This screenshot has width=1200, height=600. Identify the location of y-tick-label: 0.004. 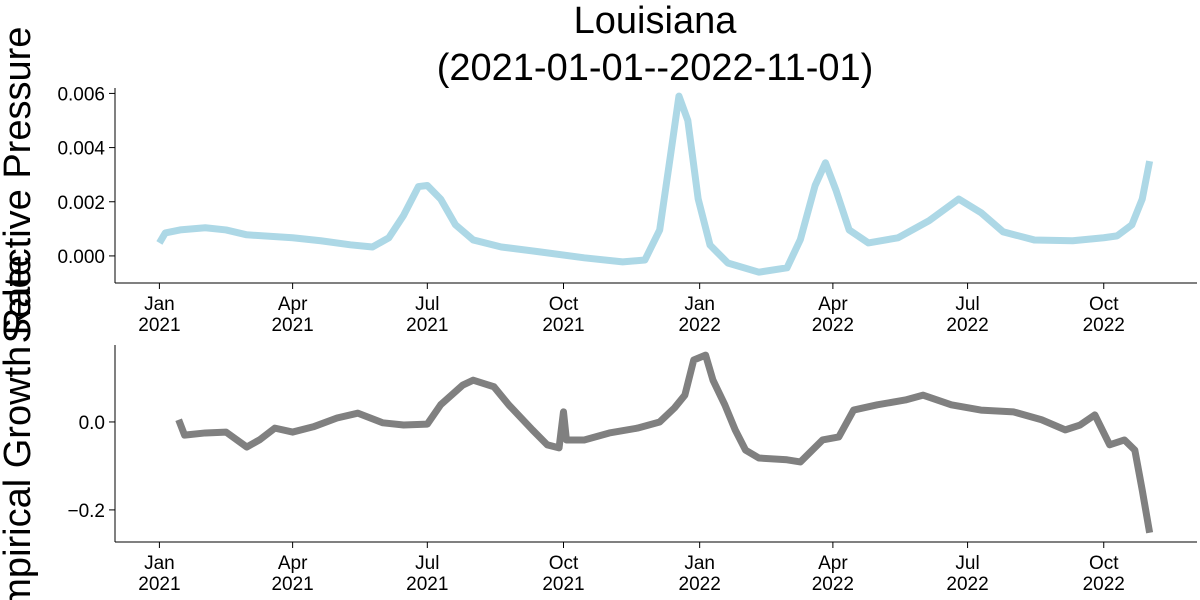
(81, 149).